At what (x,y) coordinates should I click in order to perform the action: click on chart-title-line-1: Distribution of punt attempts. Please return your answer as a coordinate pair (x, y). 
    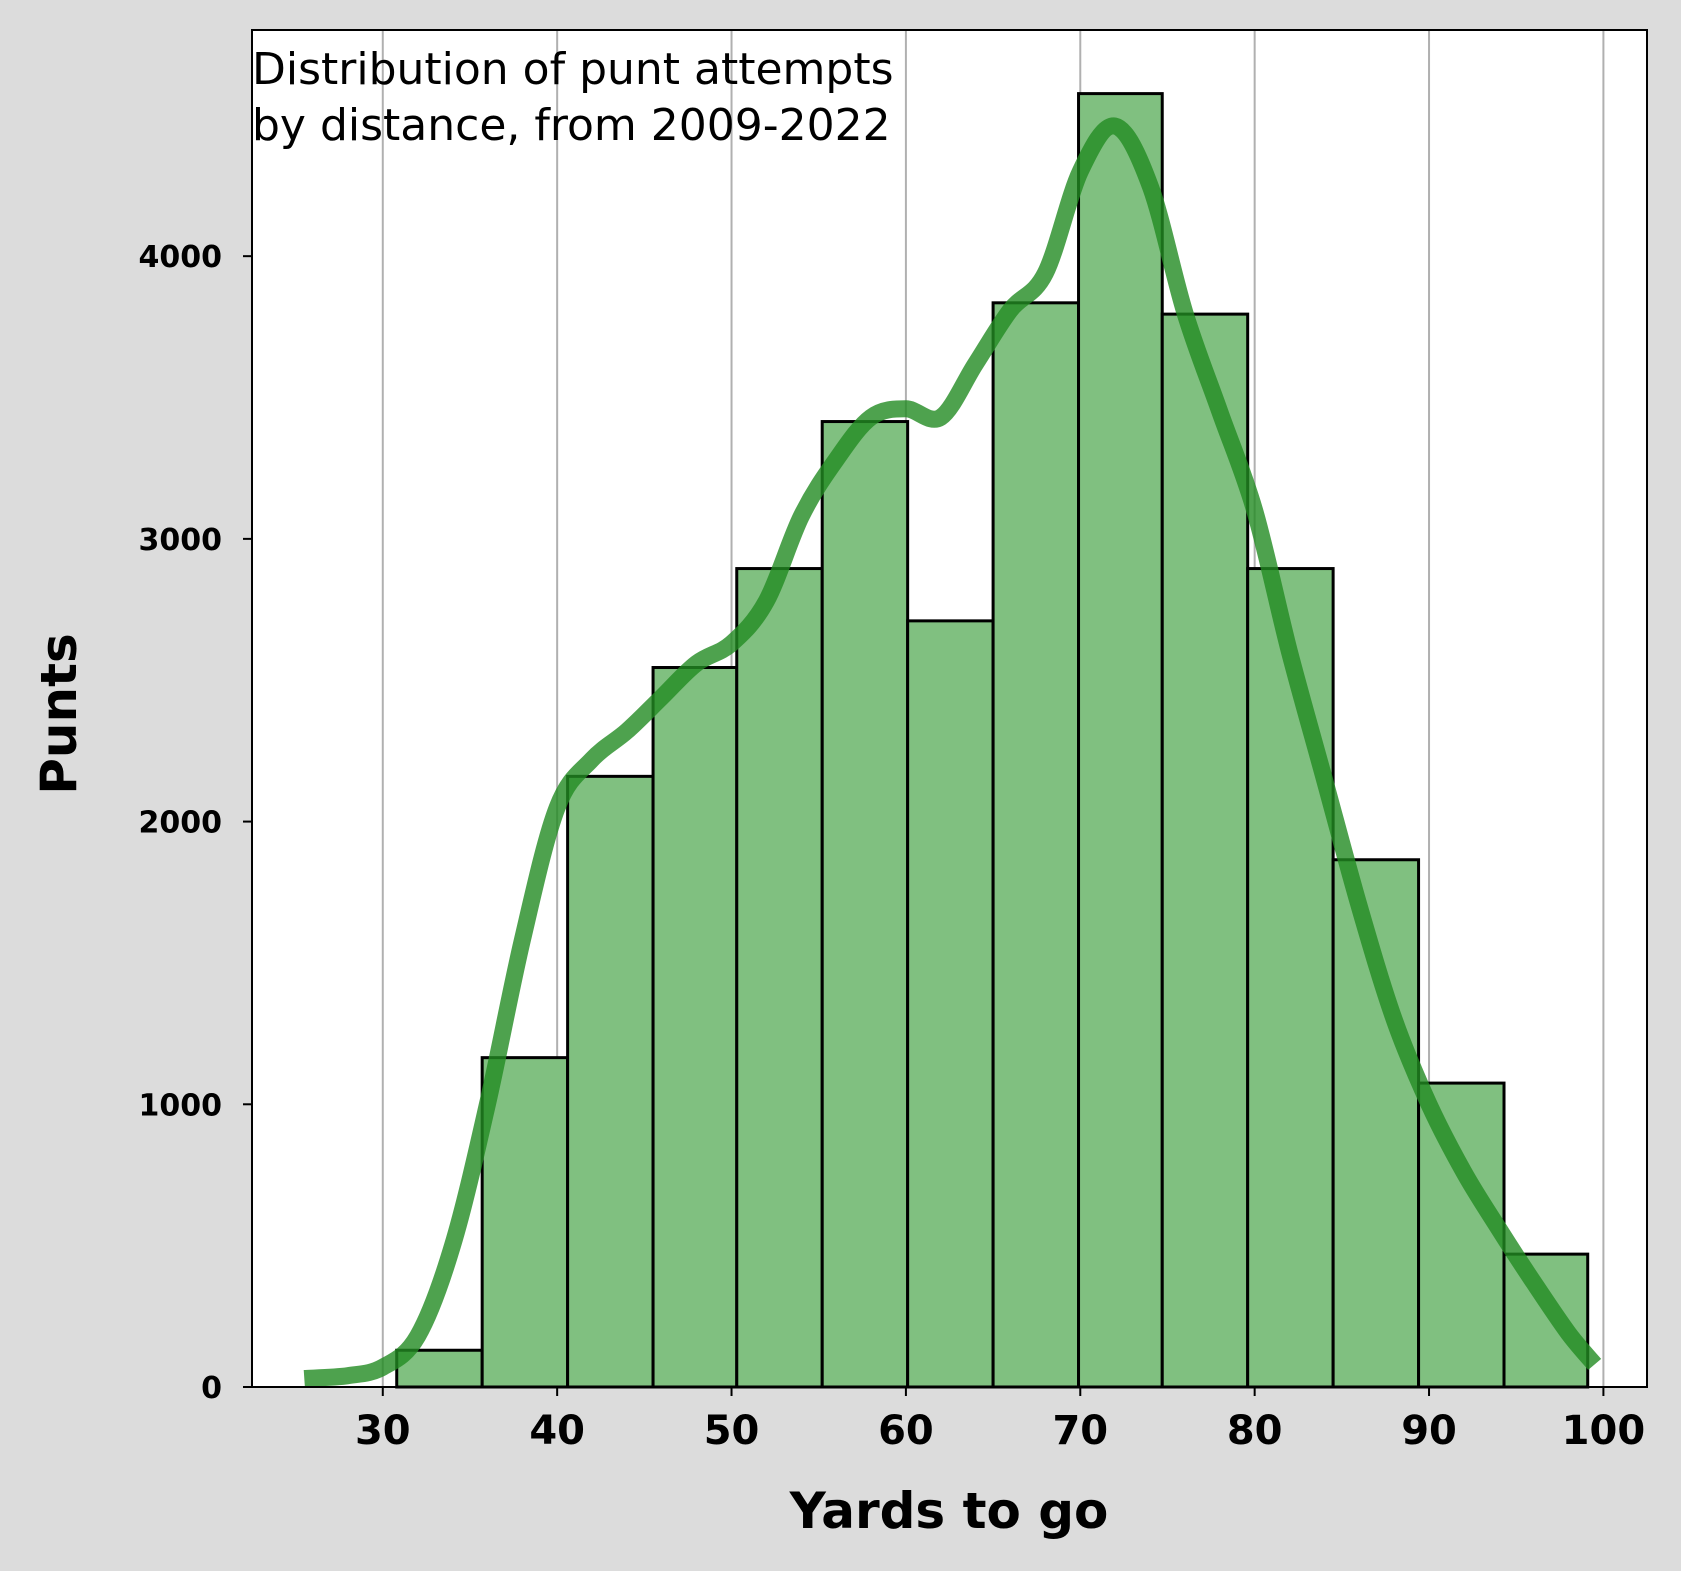
    Looking at the image, I should click on (573, 69).